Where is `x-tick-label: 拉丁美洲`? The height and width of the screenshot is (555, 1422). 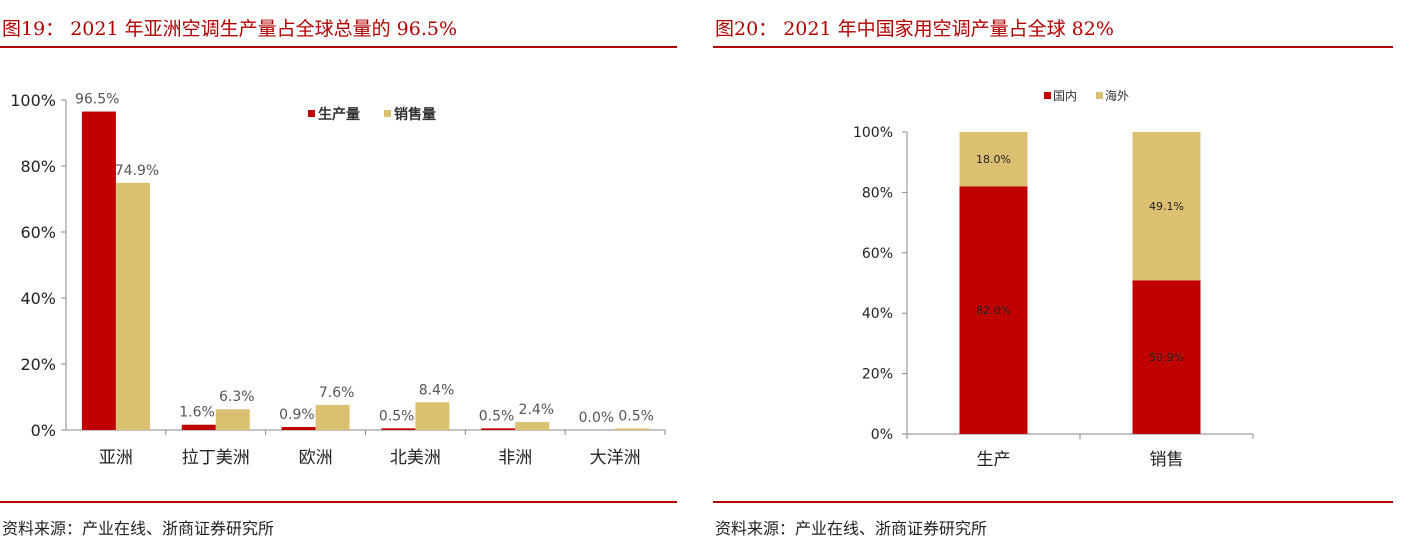 x-tick-label: 拉丁美洲 is located at coordinates (216, 458).